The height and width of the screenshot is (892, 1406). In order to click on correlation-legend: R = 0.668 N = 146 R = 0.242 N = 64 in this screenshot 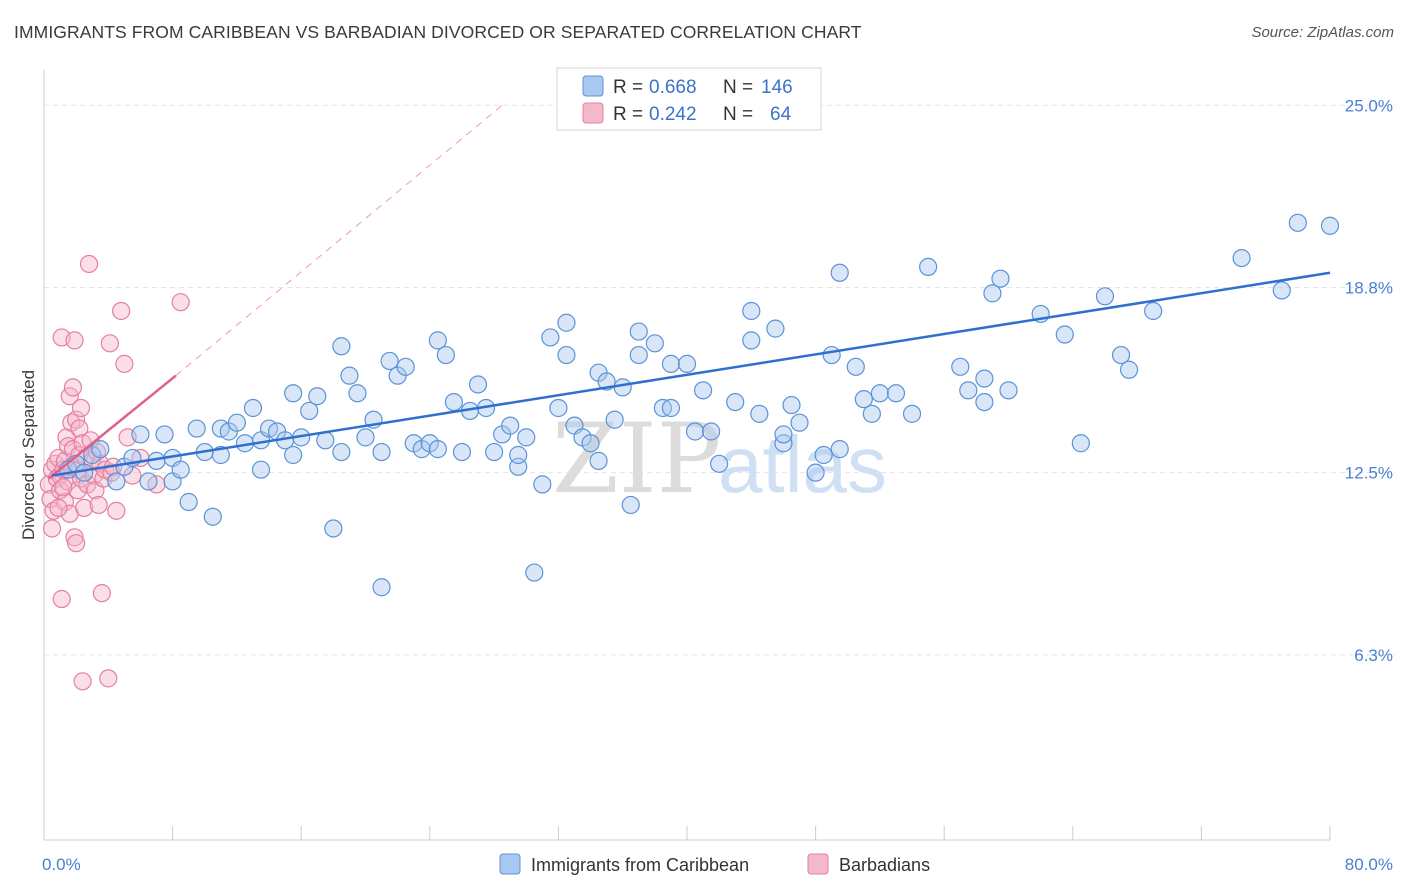, I will do `click(689, 99)`.